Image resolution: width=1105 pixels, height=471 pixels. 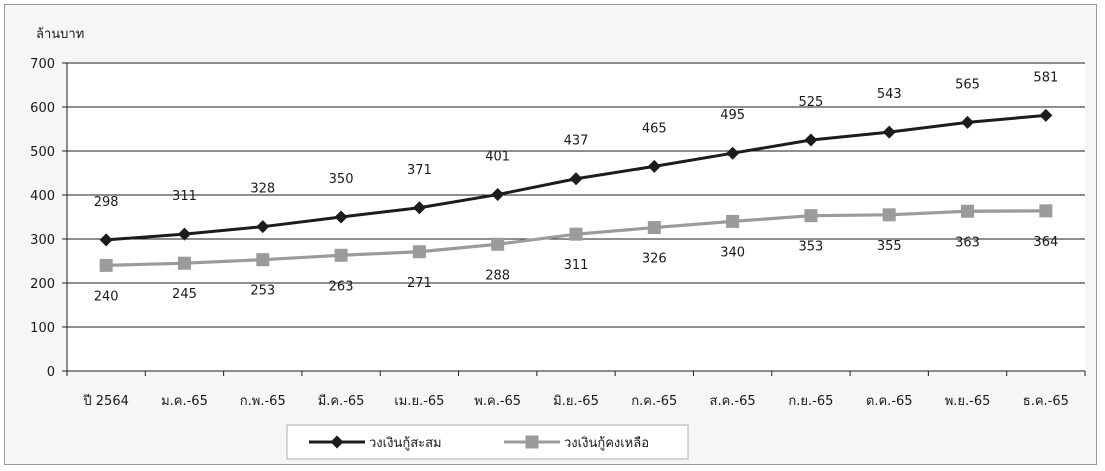 I want to click on x-tick-label: ก.ย.-65, so click(x=810, y=401).